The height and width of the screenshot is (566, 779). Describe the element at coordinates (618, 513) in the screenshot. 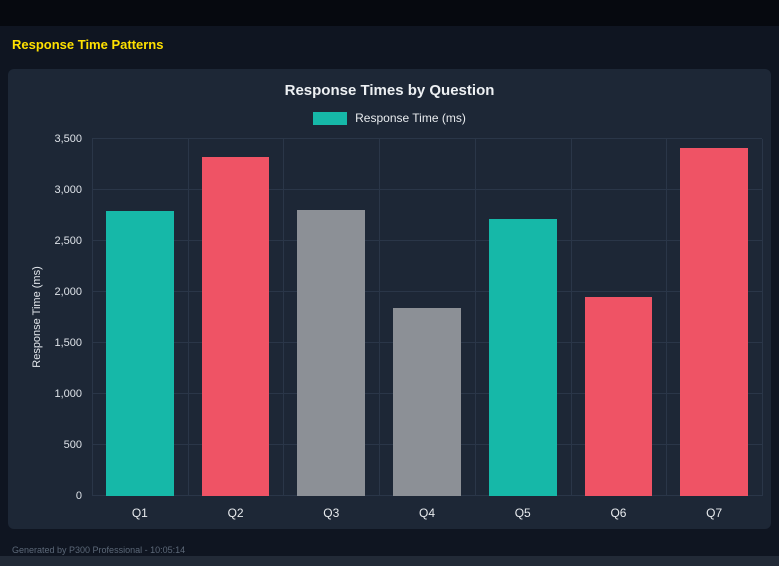

I see `x-axis-label: Q6` at that location.